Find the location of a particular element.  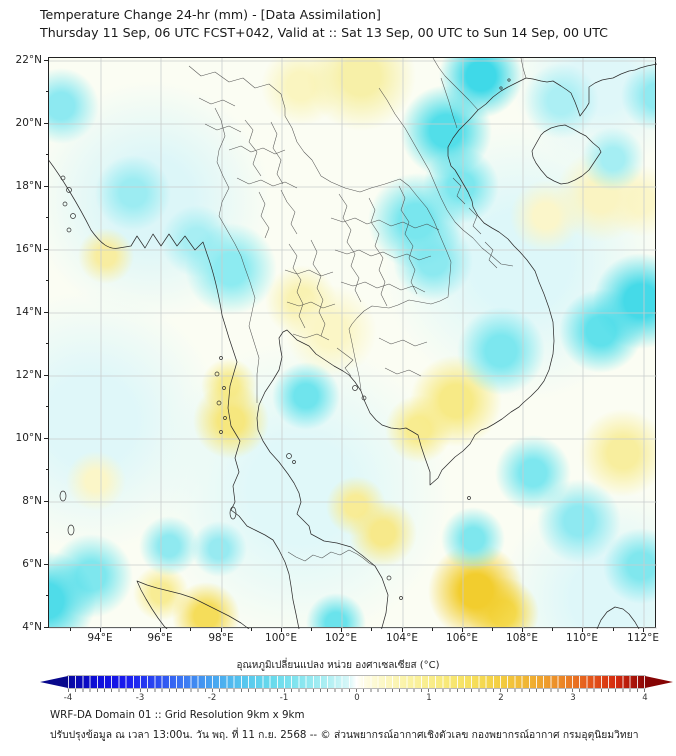

y-axis-tick-label: 22°N is located at coordinates (28, 60).